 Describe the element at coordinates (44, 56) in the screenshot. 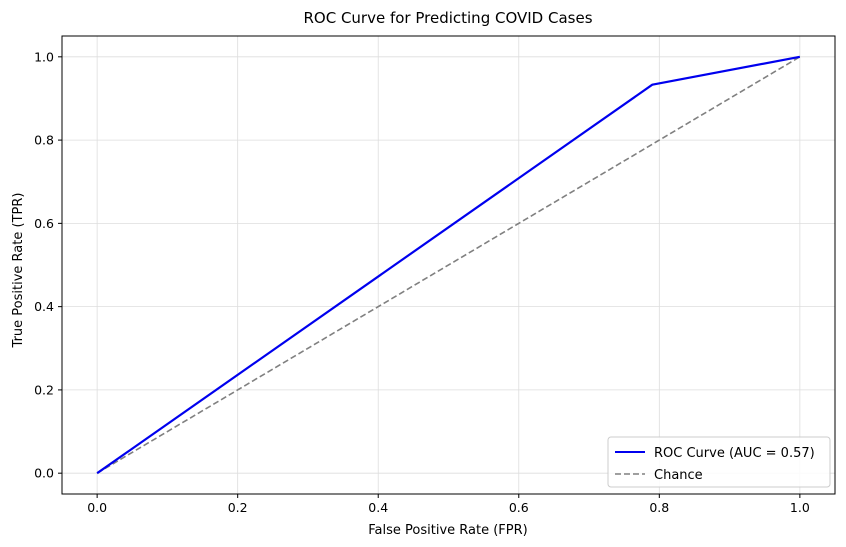

I see `y-tick-label: 1.0` at that location.